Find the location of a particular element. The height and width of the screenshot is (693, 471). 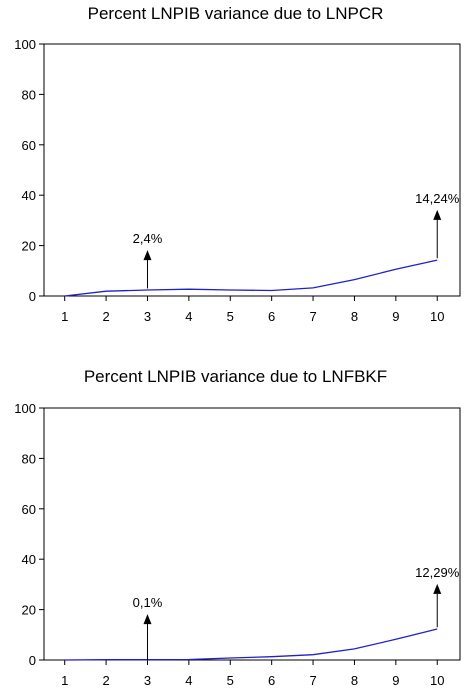

annotation-label: 0,1% is located at coordinates (148, 602).